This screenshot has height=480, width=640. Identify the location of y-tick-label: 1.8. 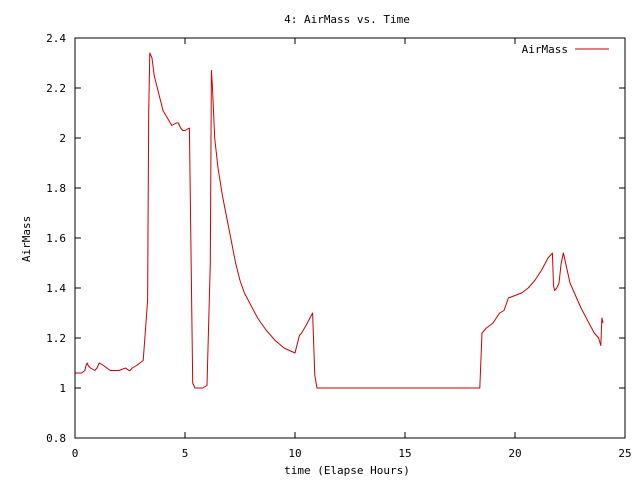
(56, 188).